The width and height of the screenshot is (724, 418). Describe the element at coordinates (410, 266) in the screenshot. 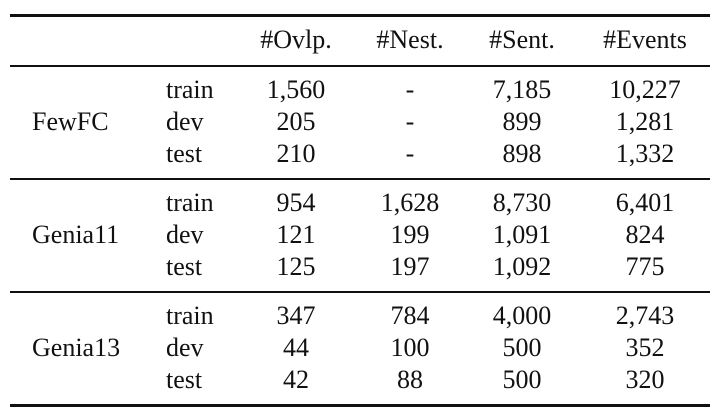

I see `table-cell-nest: 197` at that location.